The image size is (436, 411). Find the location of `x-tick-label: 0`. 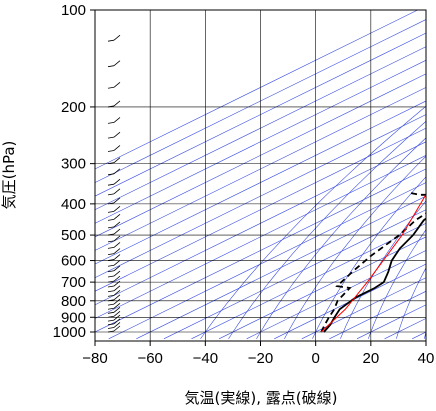

x-tick-label: 0 is located at coordinates (315, 358).